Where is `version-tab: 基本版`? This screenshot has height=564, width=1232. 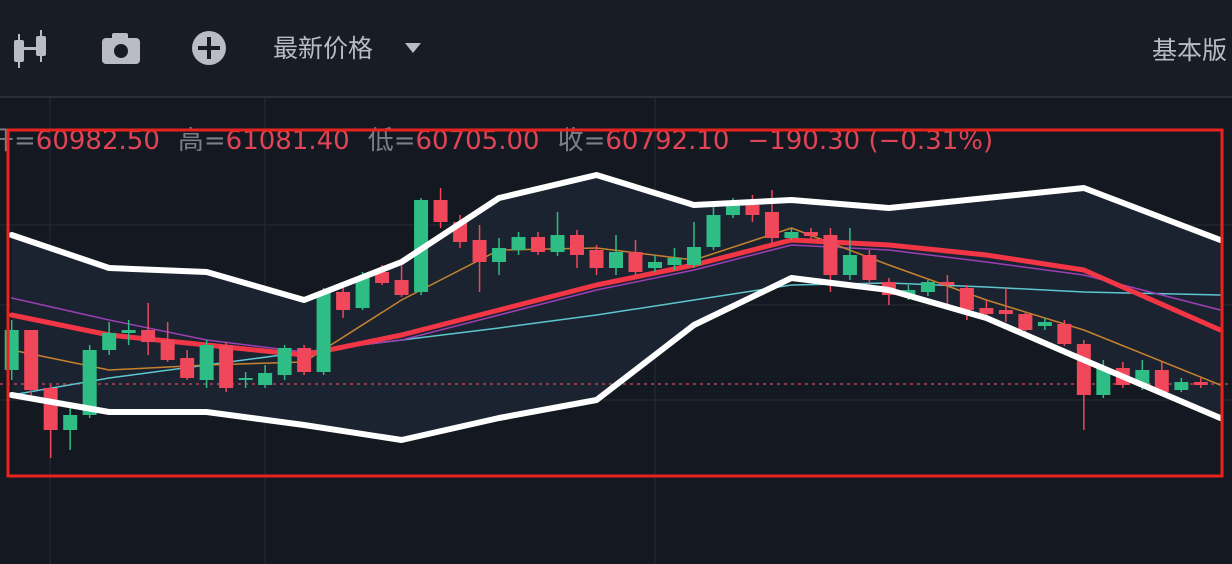
version-tab: 基本版 is located at coordinates (1189, 50).